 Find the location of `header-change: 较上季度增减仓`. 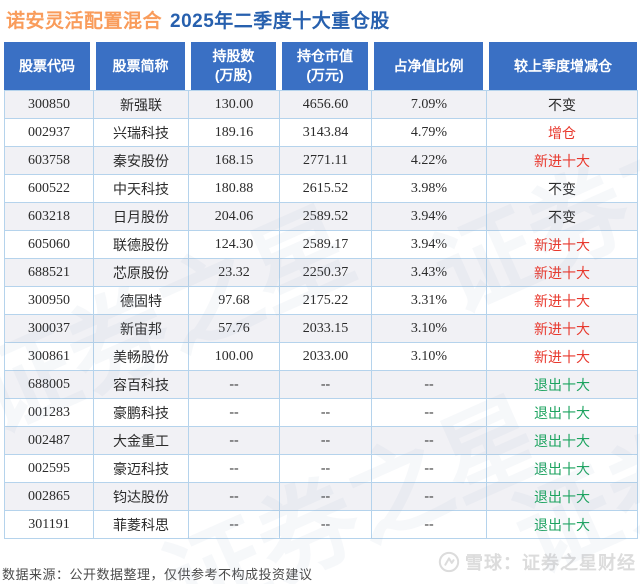

header-change: 较上季度增减仓 is located at coordinates (561, 66).